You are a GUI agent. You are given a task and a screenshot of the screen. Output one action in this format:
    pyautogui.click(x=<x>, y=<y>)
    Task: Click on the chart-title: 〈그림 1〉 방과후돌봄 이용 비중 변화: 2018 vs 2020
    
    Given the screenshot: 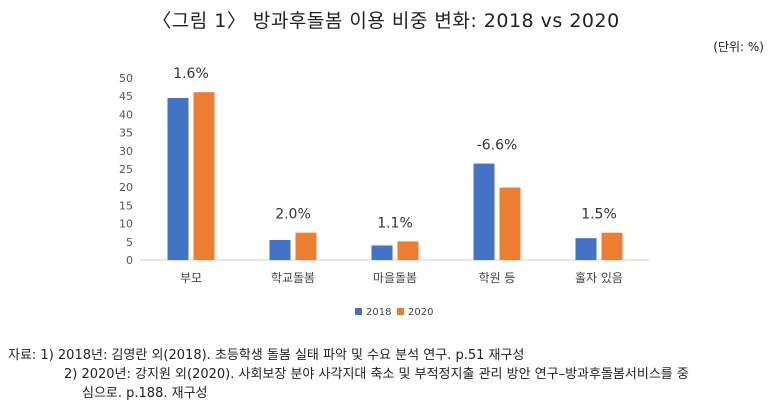 What is the action you would take?
    pyautogui.click(x=386, y=21)
    